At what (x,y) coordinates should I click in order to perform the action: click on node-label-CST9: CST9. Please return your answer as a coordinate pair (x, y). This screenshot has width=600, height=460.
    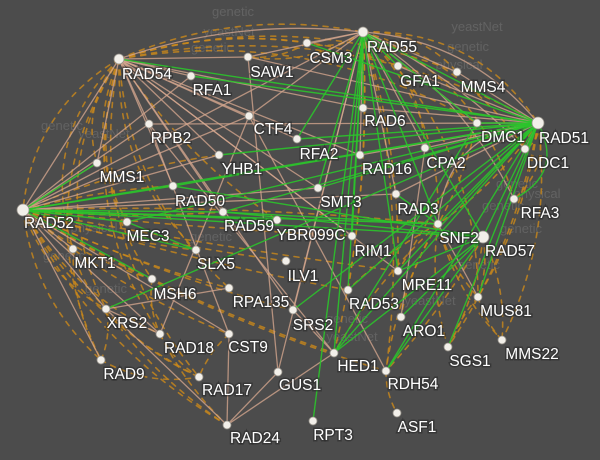
    Looking at the image, I should click on (248, 348).